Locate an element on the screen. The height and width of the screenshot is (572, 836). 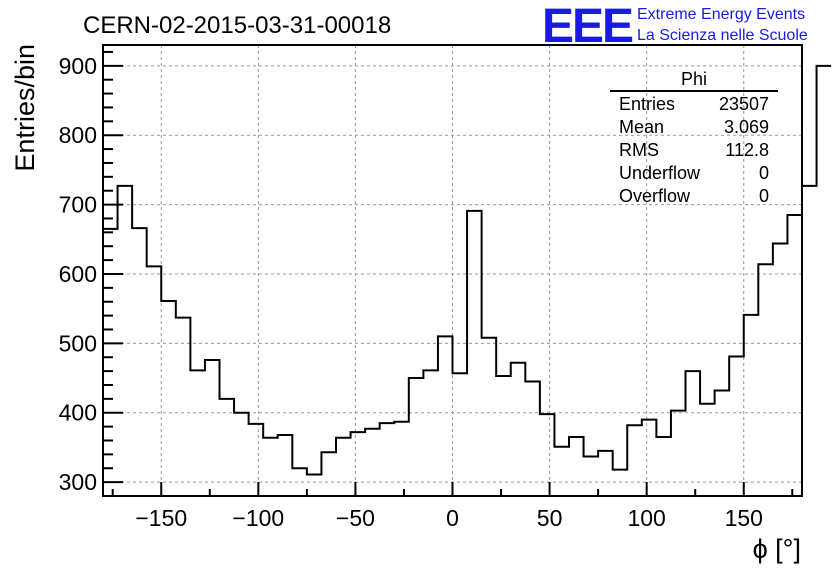
eee-logo-line1: Extreme Energy Events is located at coordinates (721, 14).